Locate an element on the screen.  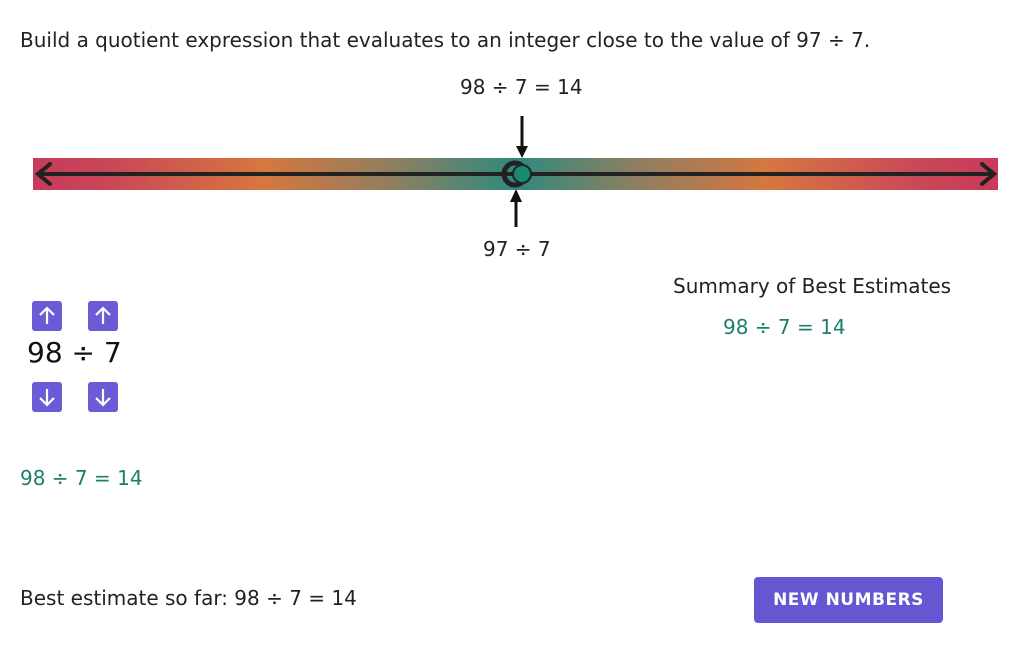
new-numbers-button: NEW NUMBERS is located at coordinates (848, 600).